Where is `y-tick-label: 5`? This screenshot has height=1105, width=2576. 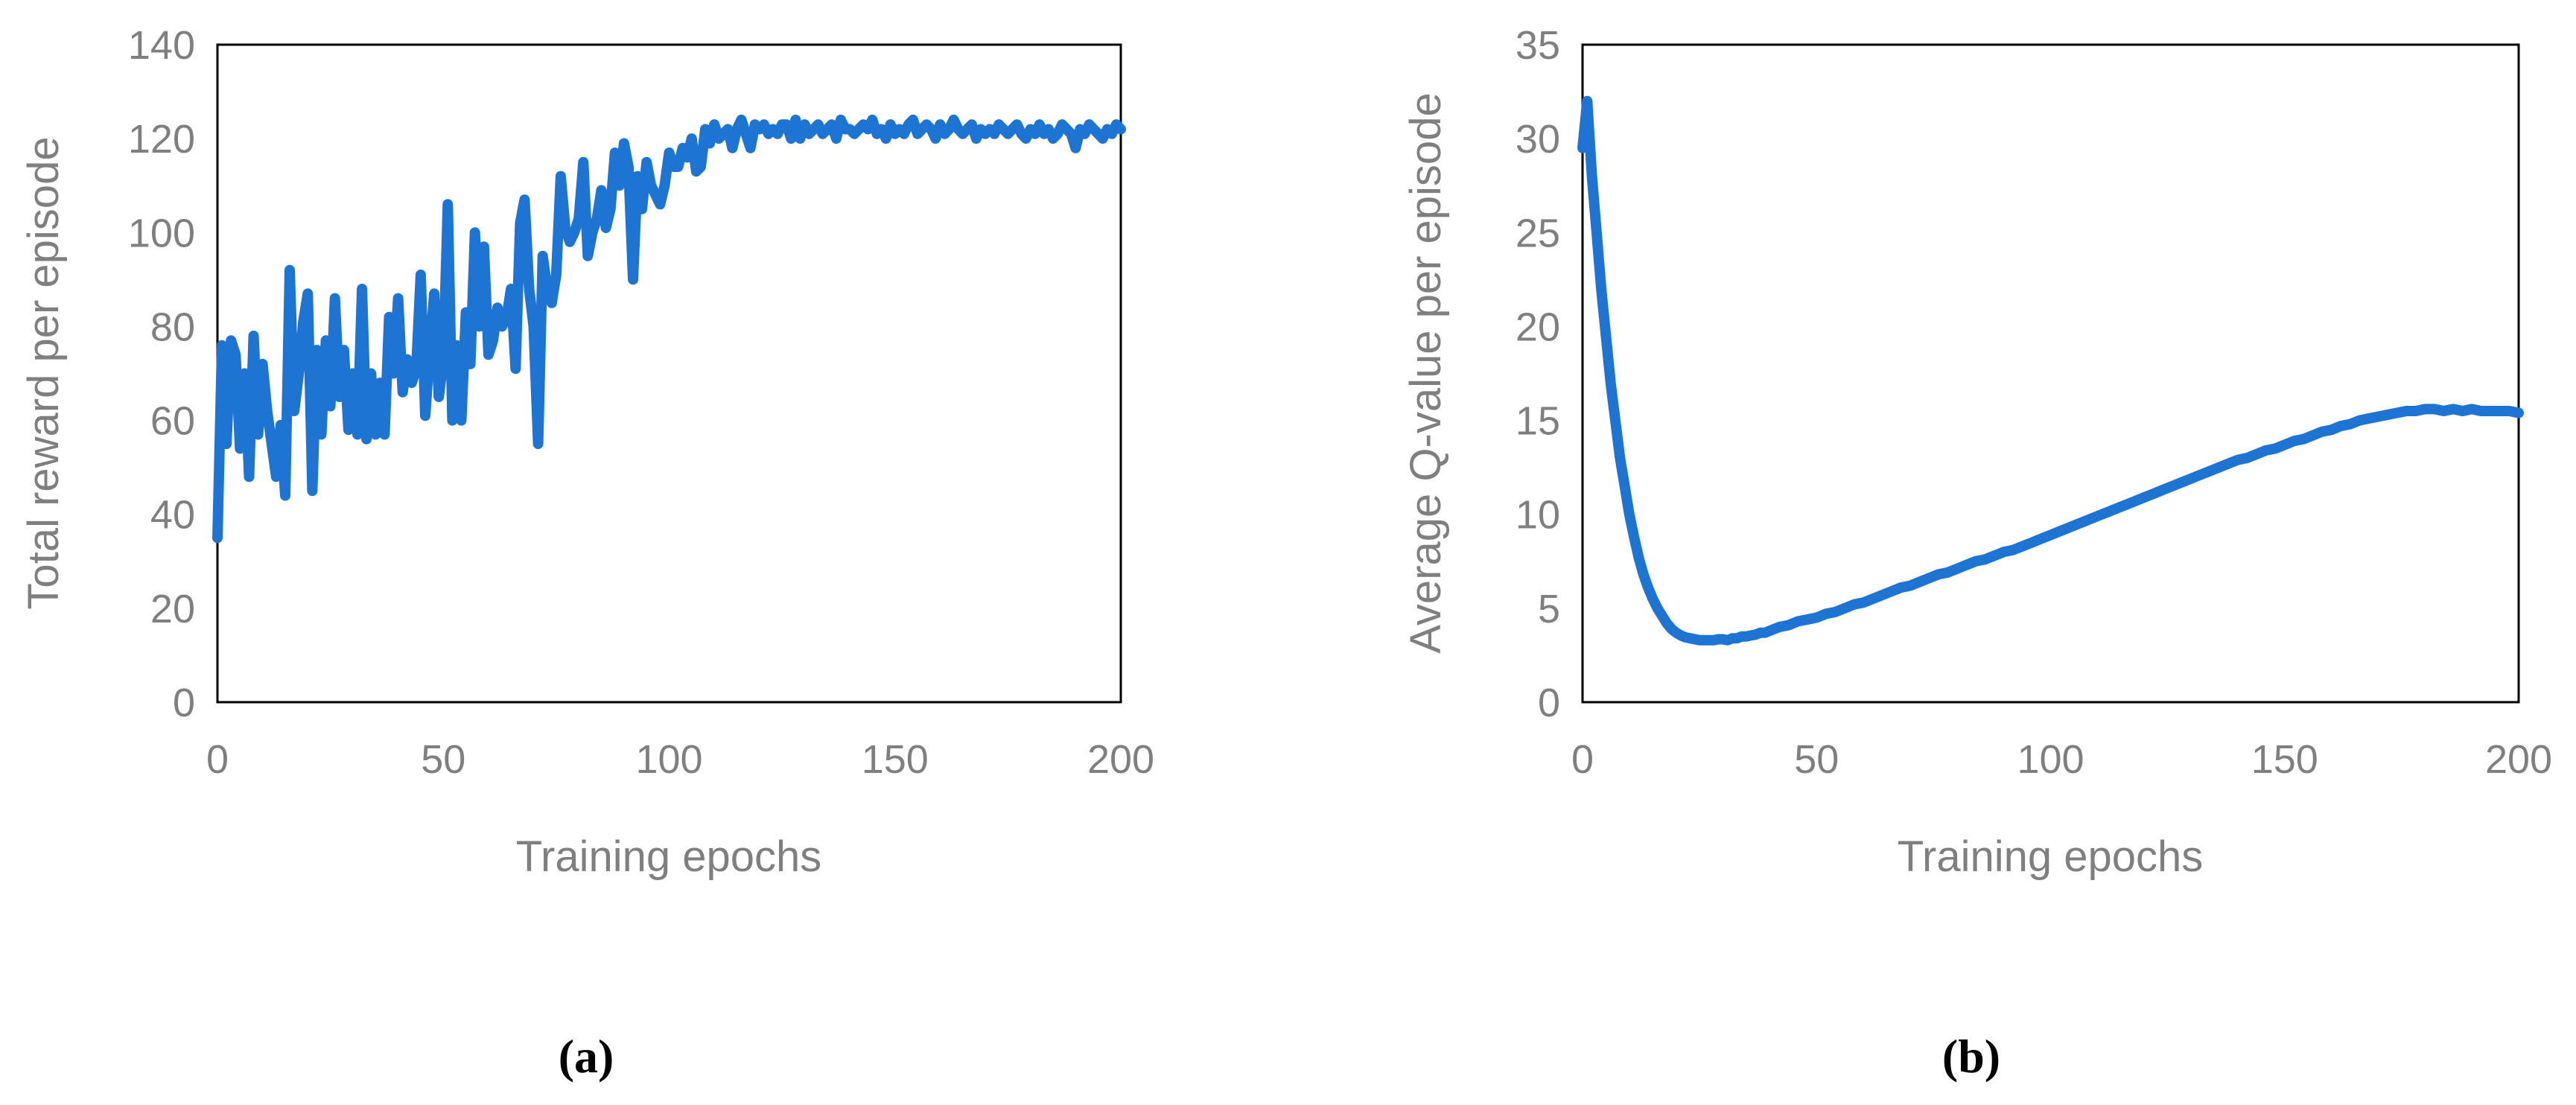
y-tick-label: 5 is located at coordinates (1549, 609).